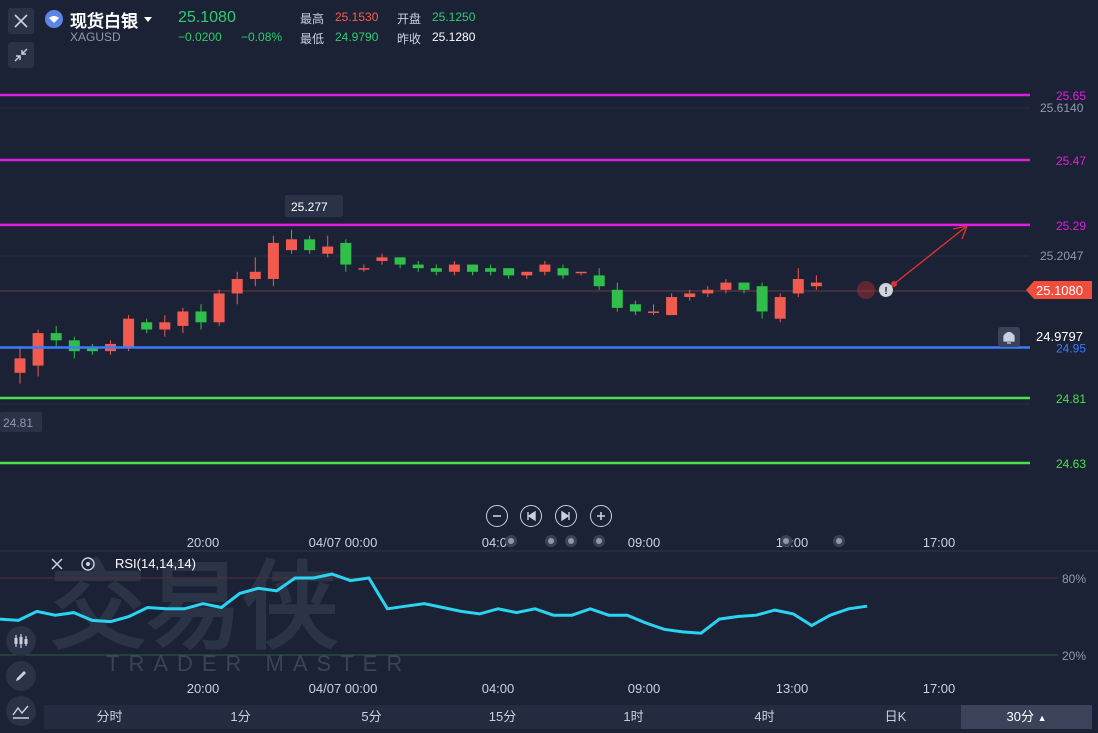 This screenshot has height=733, width=1098. What do you see at coordinates (343, 542) in the screenshot?
I see `time-label: 04/07 00:00` at bounding box center [343, 542].